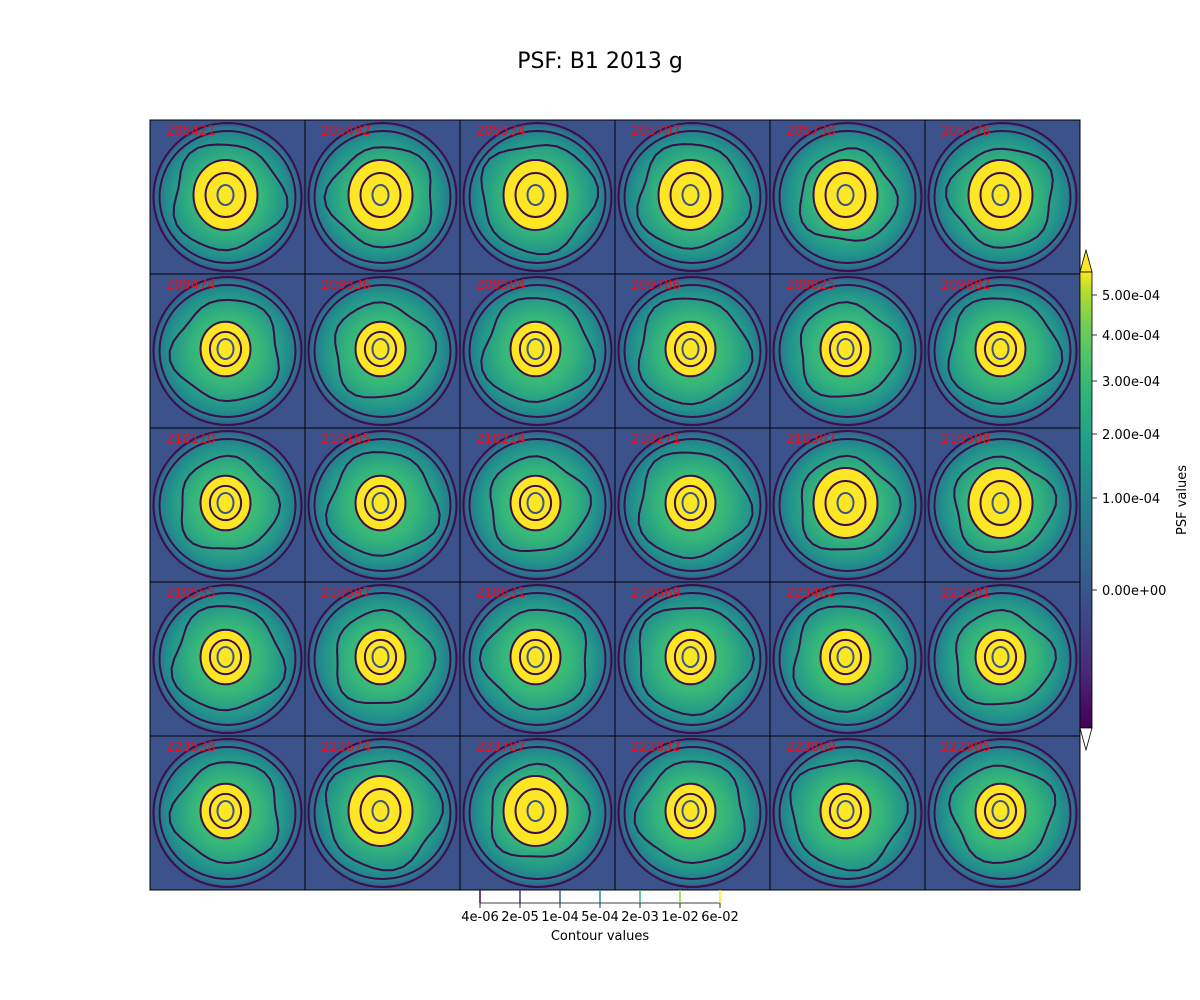  I want to click on colorbar-gradient, so click(1086, 500).